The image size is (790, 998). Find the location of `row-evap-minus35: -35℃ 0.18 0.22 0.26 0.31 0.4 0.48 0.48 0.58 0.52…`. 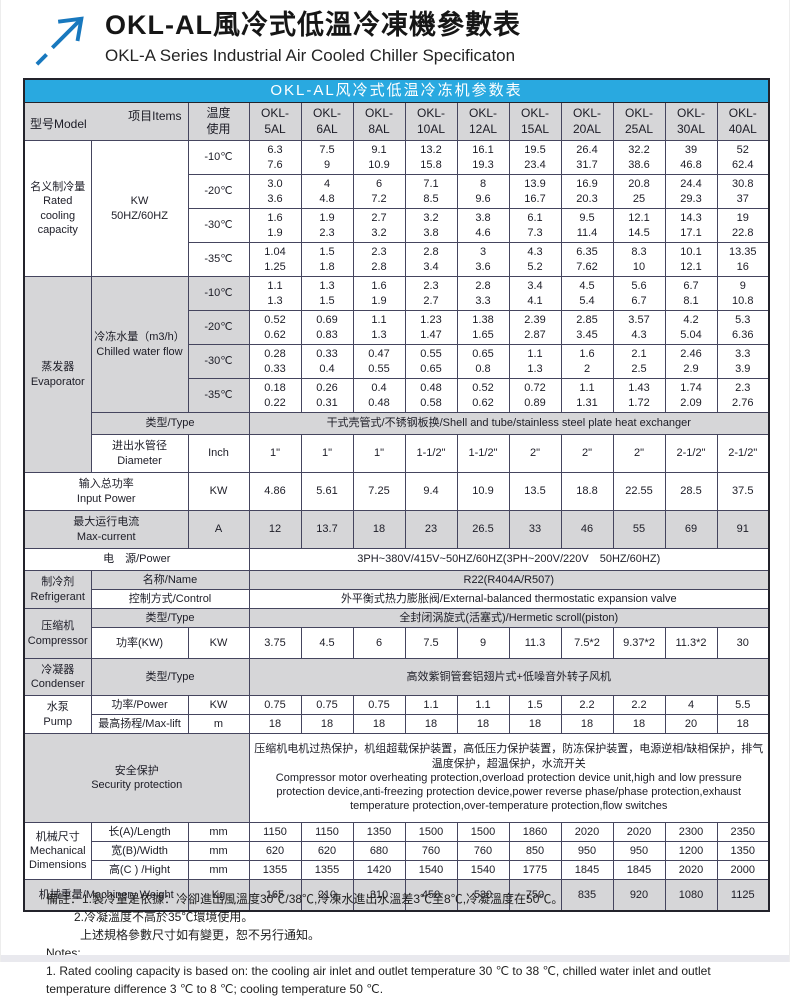

row-evap-minus35: -35℃ 0.18 0.22 0.26 0.31 0.4 0.48 0.48 0.58 0.52… is located at coordinates (397, 395).